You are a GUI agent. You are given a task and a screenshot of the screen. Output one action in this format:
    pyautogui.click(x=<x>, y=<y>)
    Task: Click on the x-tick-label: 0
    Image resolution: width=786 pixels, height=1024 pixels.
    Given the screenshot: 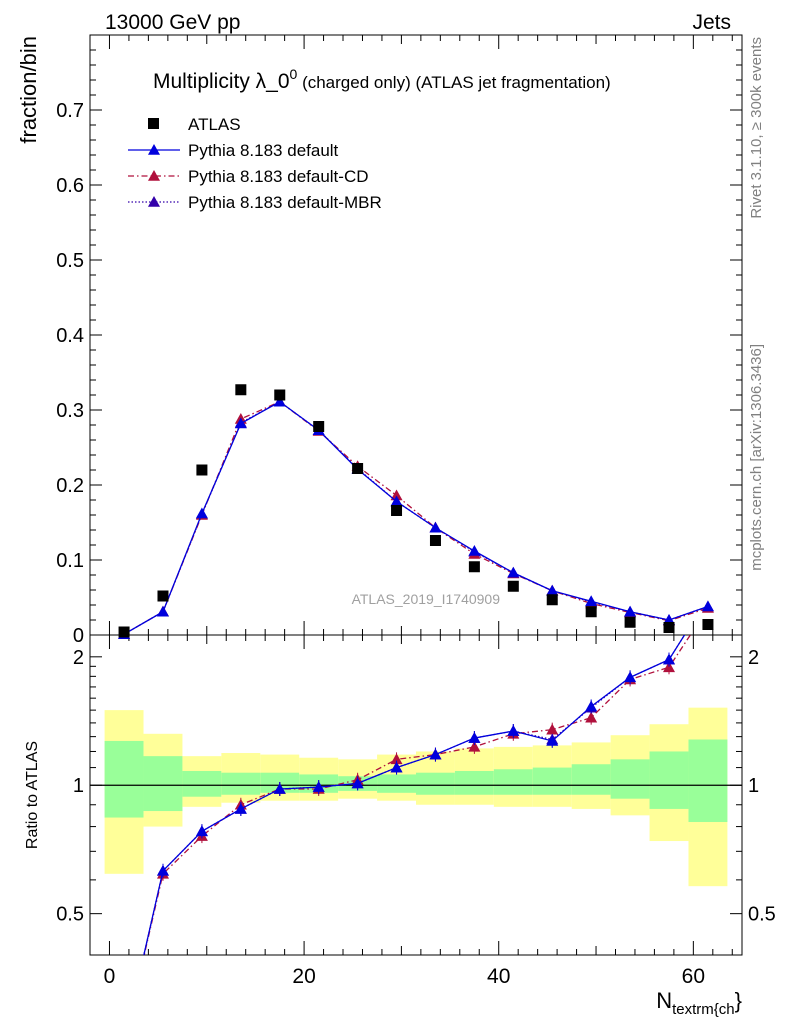 What is the action you would take?
    pyautogui.click(x=110, y=976)
    